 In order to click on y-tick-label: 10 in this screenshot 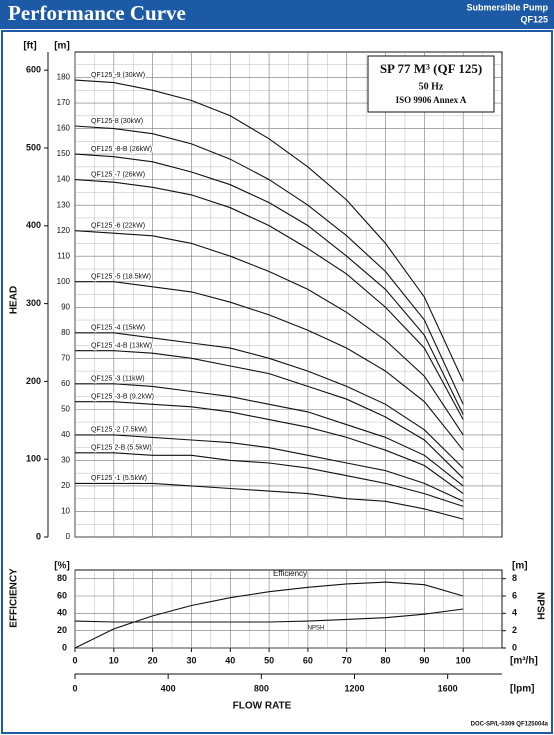, I will do `click(65, 511)`.